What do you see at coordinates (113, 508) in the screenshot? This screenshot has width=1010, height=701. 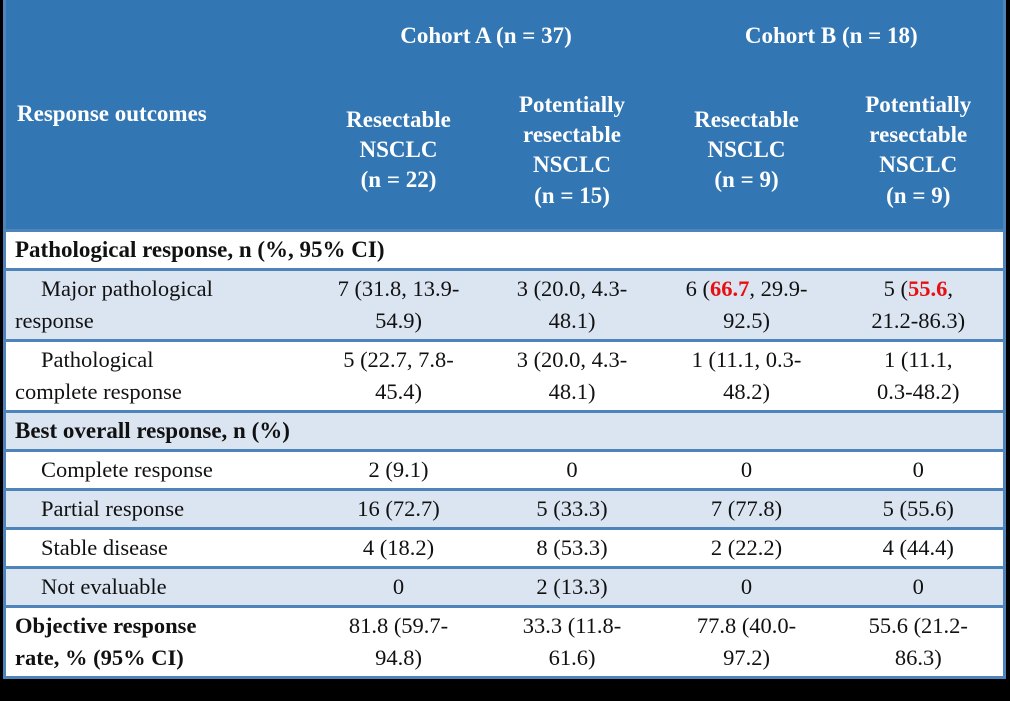 I see `row-label-cell: Partial response` at bounding box center [113, 508].